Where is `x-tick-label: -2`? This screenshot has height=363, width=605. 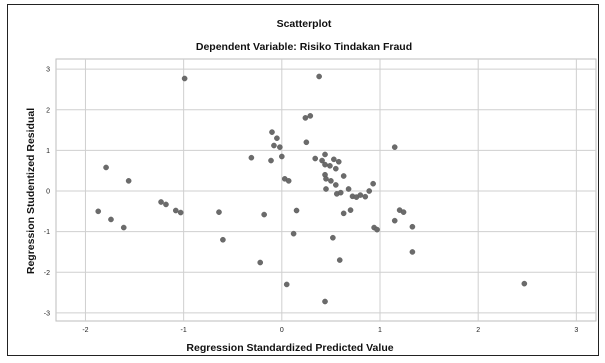
x-tick-label: -2 is located at coordinates (85, 330).